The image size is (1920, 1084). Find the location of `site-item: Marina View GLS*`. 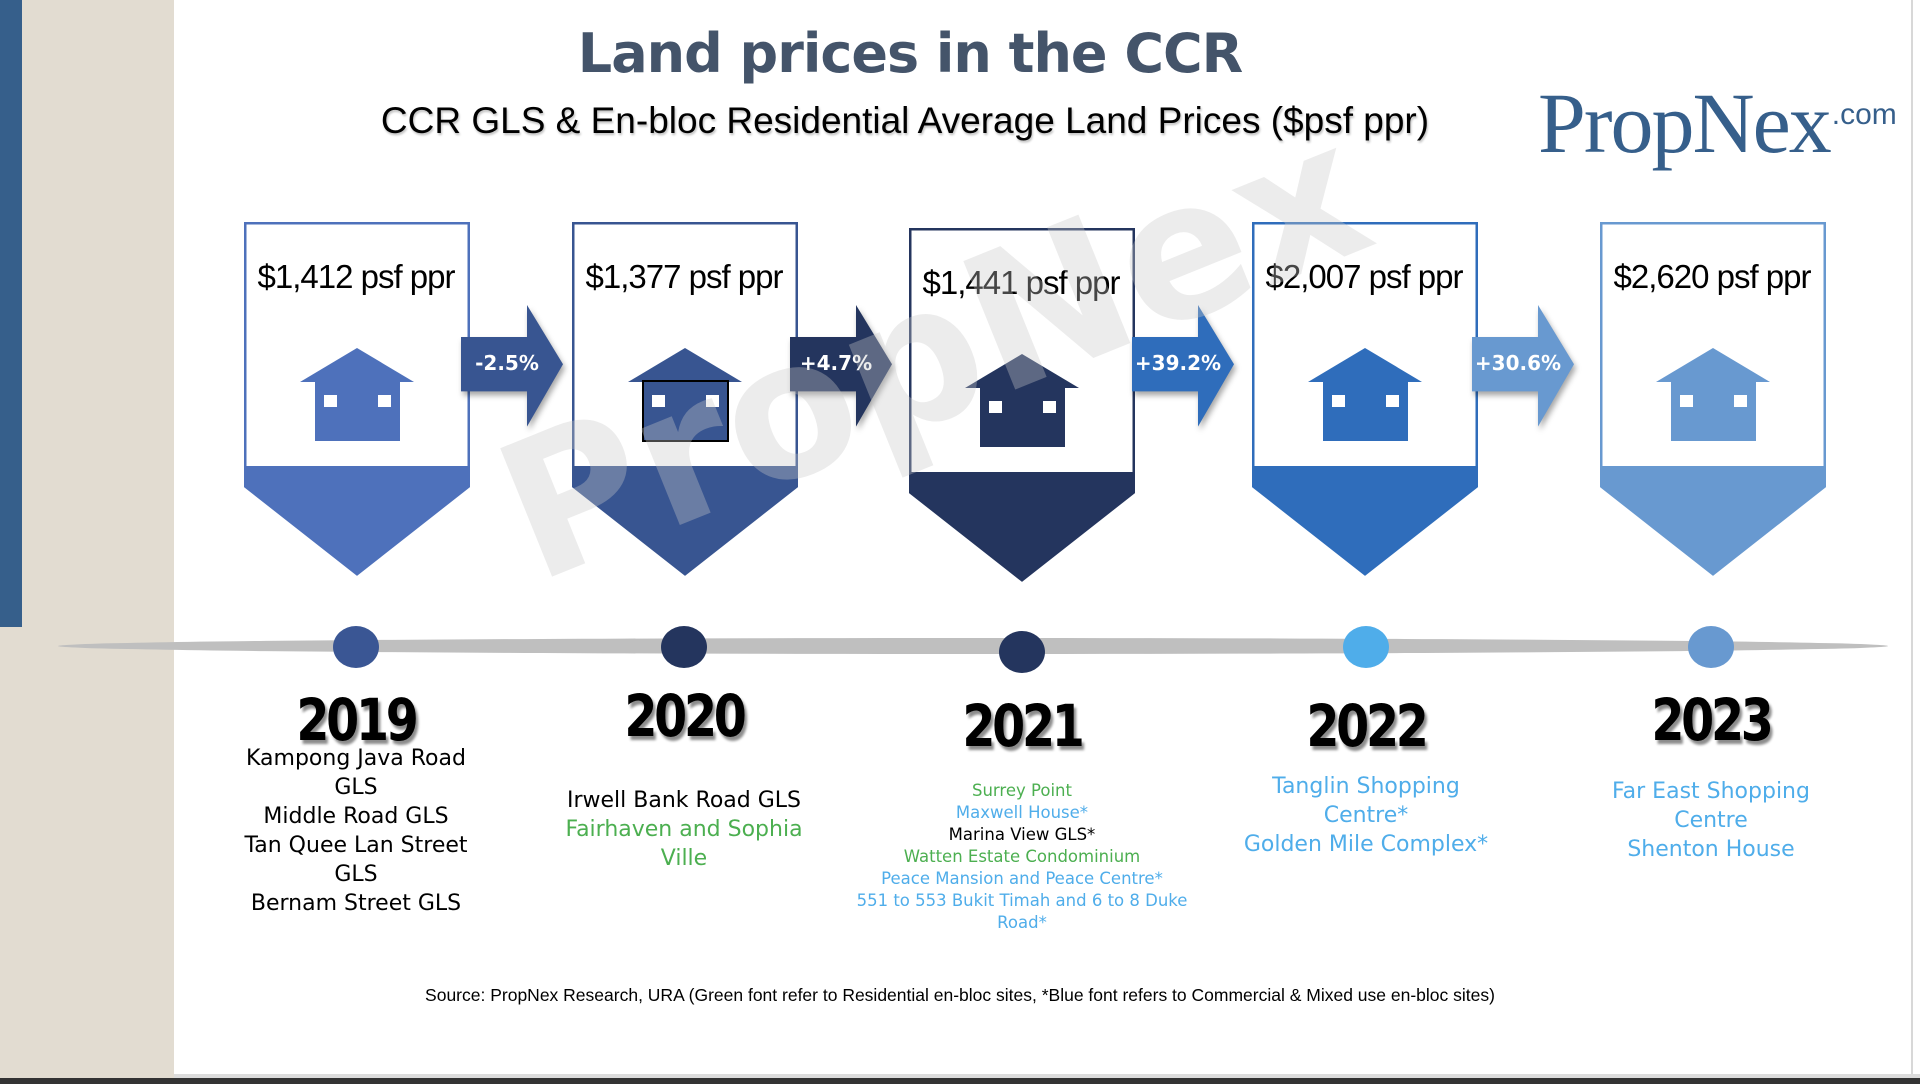

site-item: Marina View GLS* is located at coordinates (1022, 834).